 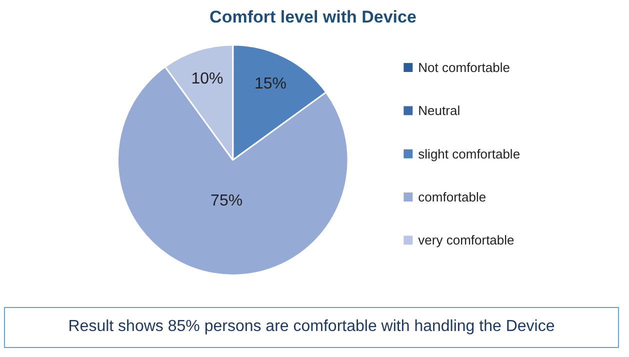 What do you see at coordinates (466, 240) in the screenshot?
I see `legend-label: very comfortable` at bounding box center [466, 240].